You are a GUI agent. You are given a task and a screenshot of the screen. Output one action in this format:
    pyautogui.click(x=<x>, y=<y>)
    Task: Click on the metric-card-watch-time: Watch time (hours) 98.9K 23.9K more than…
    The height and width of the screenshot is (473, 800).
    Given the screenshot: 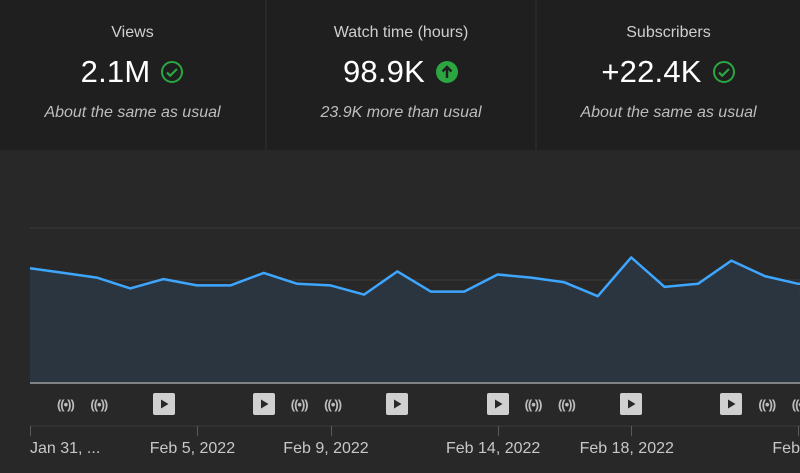 What is the action you would take?
    pyautogui.click(x=401, y=75)
    